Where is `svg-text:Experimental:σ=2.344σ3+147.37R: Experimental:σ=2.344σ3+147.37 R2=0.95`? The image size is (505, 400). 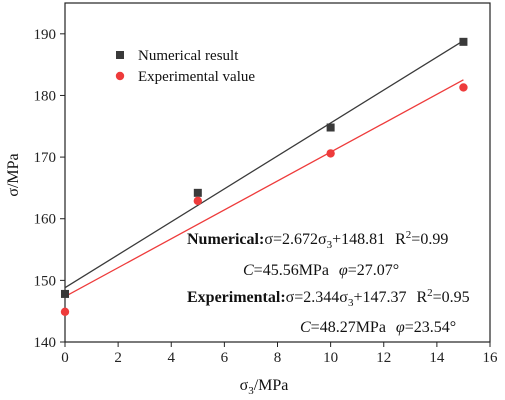 svg-text:Experimental:σ=2.344σ3+147.37R: Experimental:σ=2.344σ3+147.37 R2=0.95 is located at coordinates (328, 298).